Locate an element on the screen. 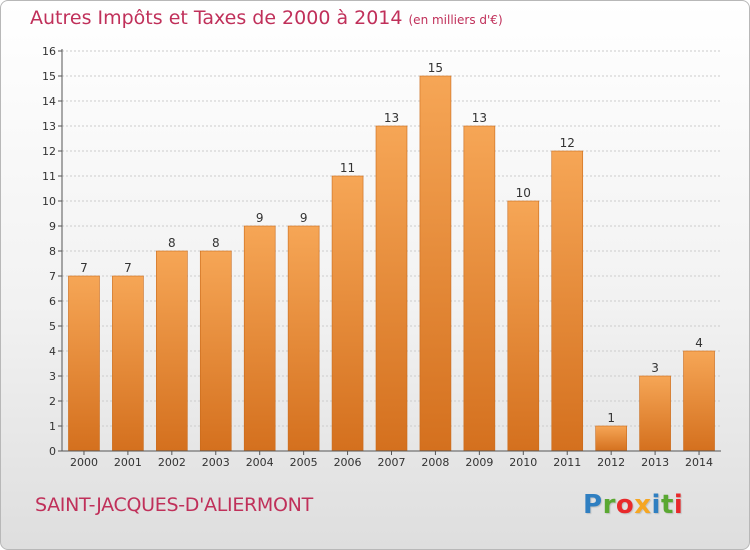 The image size is (750, 550). x-tick-label: 2006 is located at coordinates (348, 462).